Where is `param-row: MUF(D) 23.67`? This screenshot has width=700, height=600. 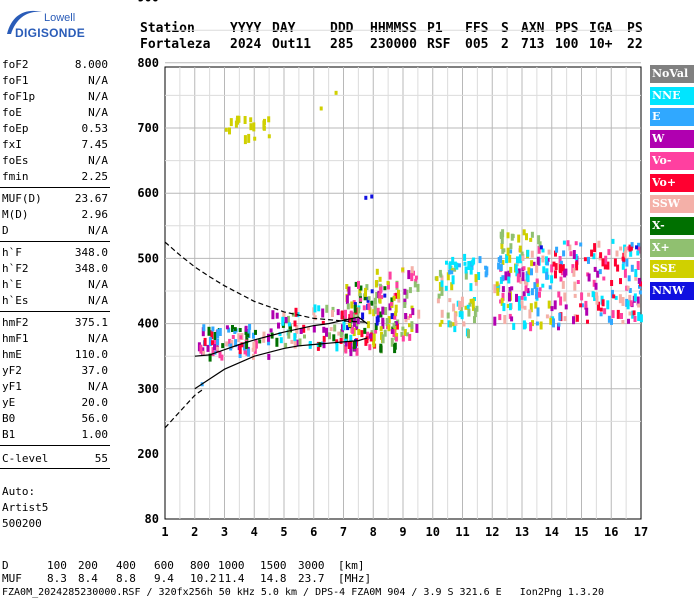 param-row: MUF(D) 23.67 is located at coordinates (55, 199).